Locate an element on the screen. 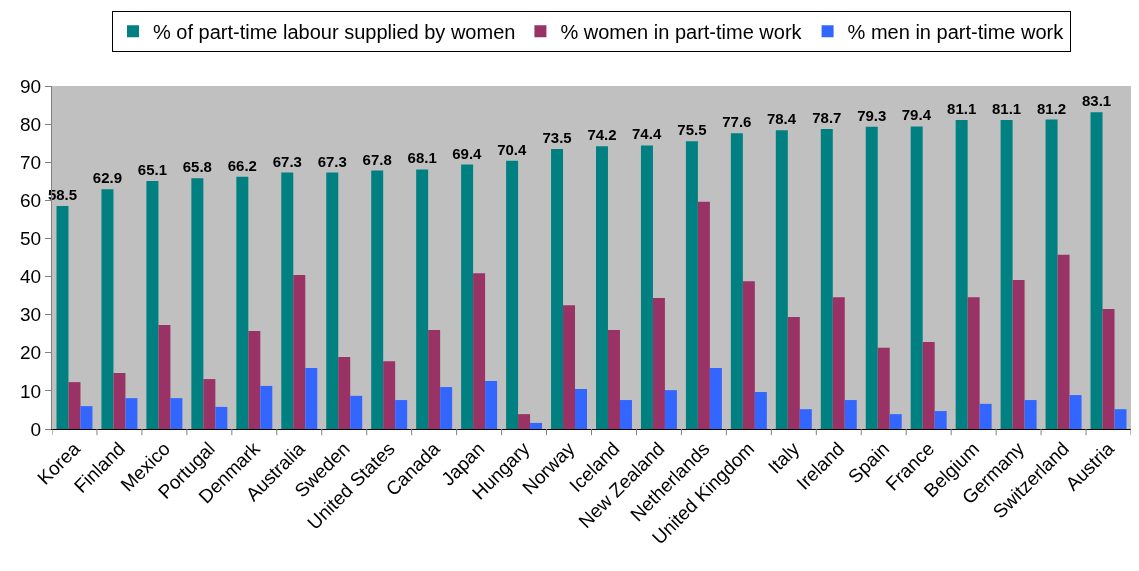 The image size is (1139, 571). y-tick-label: 30 is located at coordinates (31, 315).